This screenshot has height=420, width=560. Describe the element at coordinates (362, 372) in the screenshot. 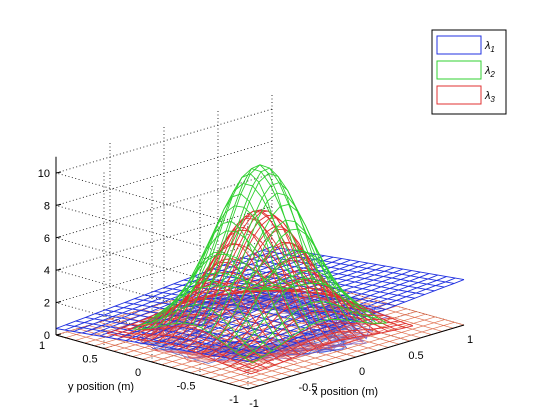

I see `x-tick-label: 0` at that location.